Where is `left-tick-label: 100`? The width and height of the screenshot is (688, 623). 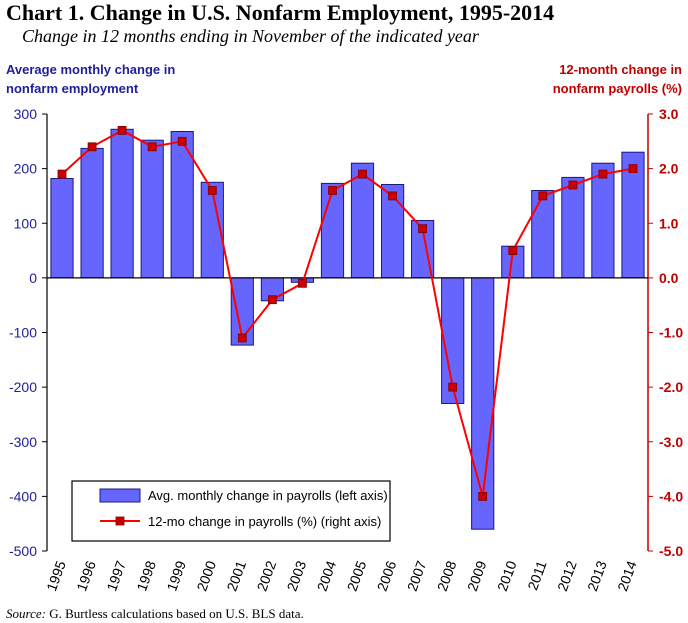
left-tick-label: 100 is located at coordinates (26, 223).